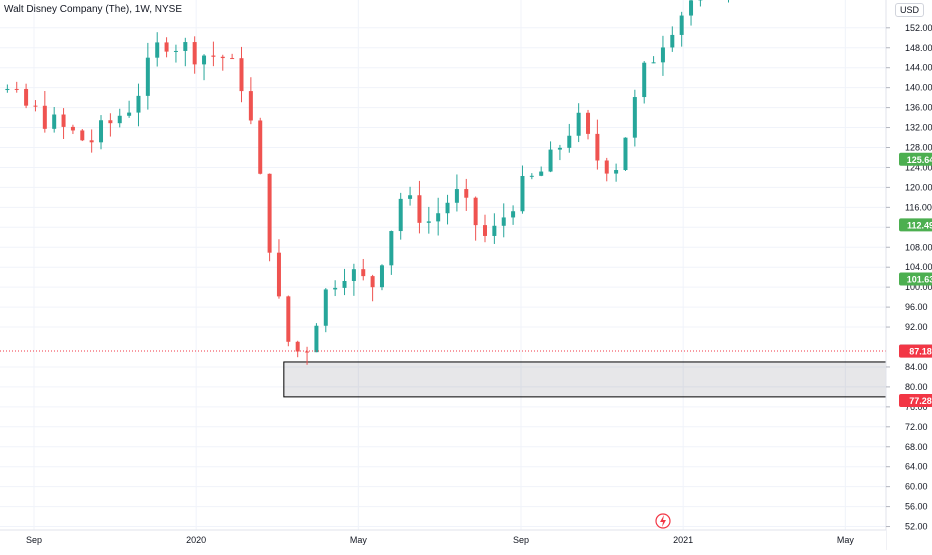  What do you see at coordinates (918, 267) in the screenshot?
I see `price-tick-label: 104.00` at bounding box center [918, 267].